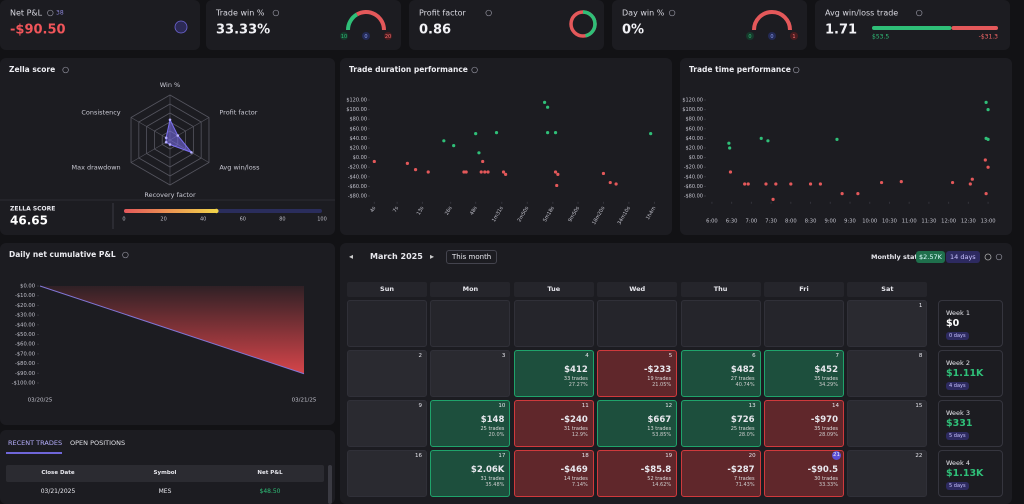 This screenshot has width=1024, height=504. Describe the element at coordinates (387, 373) in the screenshot. I see `day-cell: 2` at that location.